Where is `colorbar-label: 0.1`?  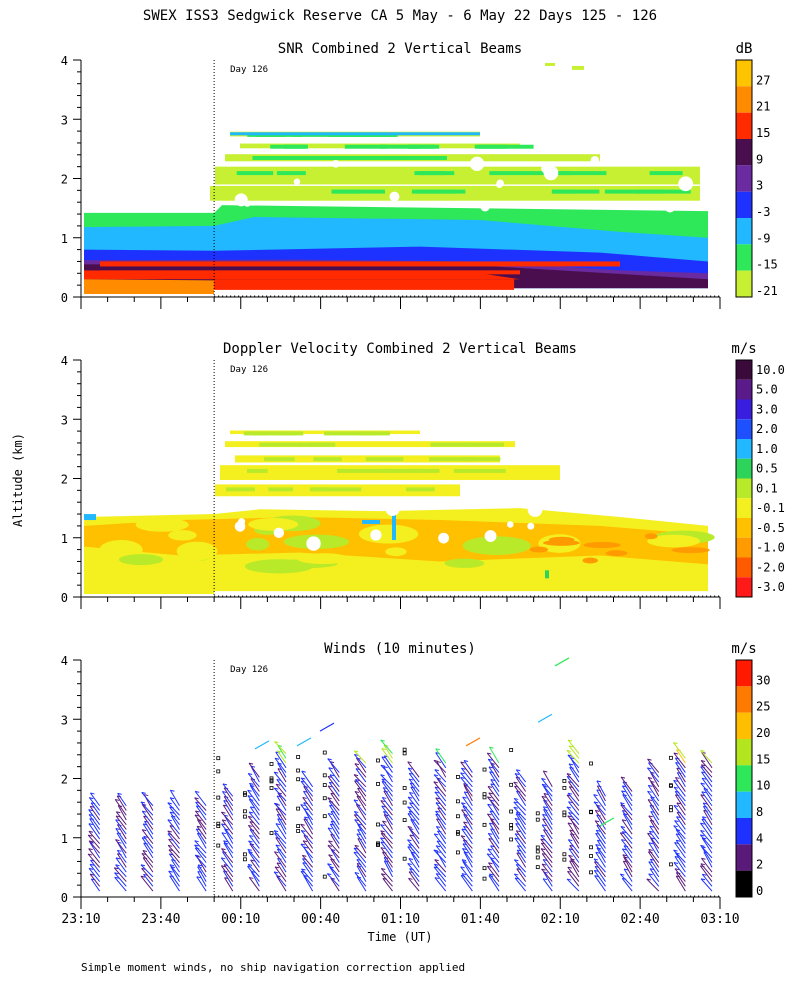
colorbar-label: 0.1 is located at coordinates (767, 488).